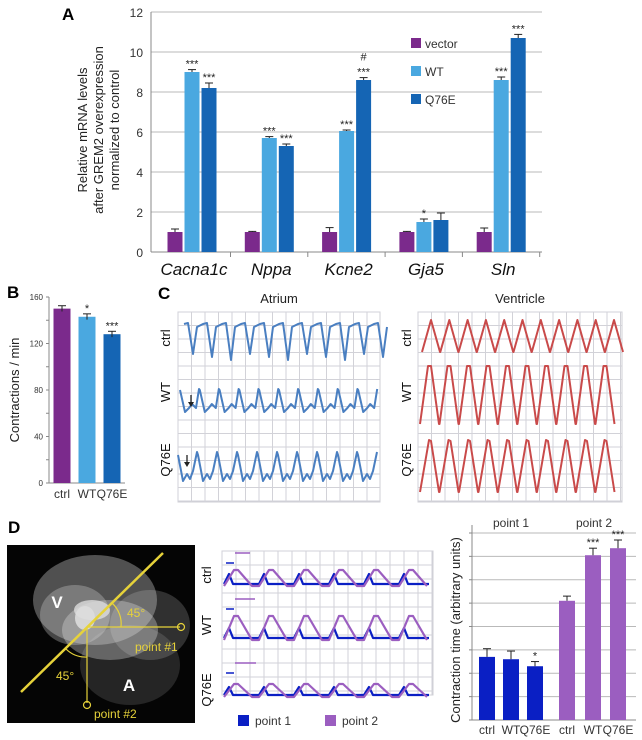  I want to click on legend-swatch-point1, so click(243, 720).